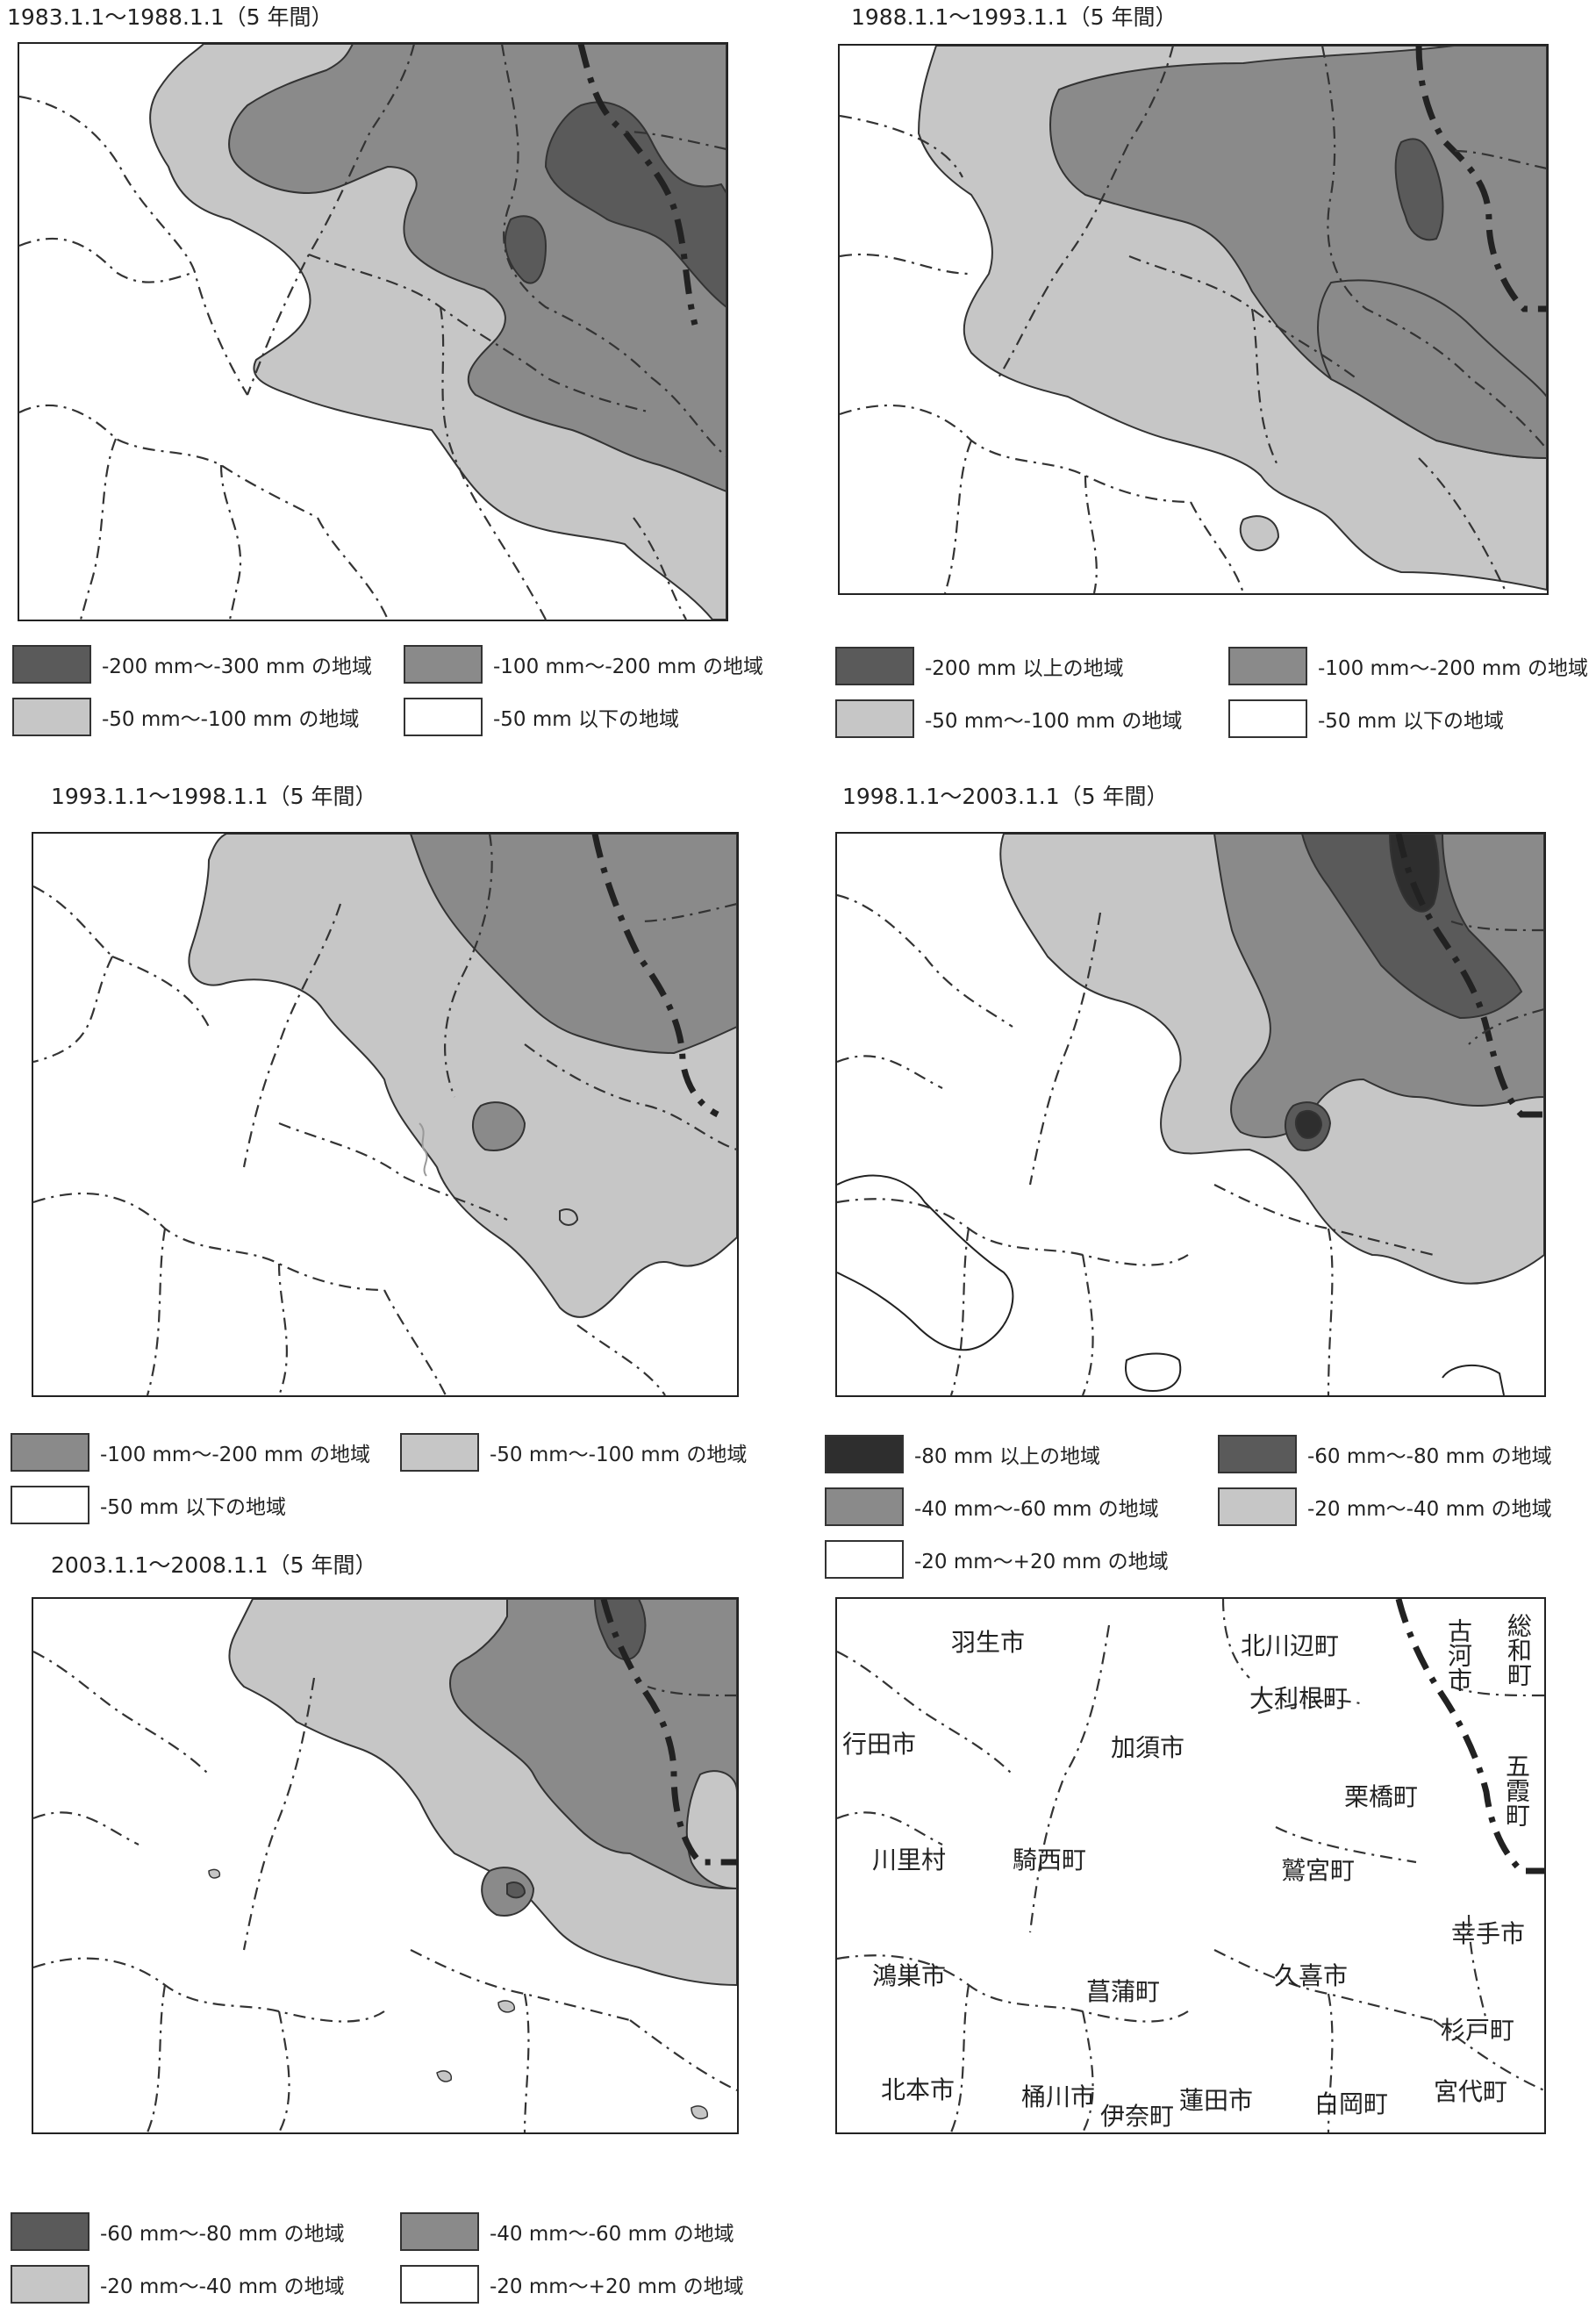 This screenshot has height=2322, width=1596. What do you see at coordinates (1024, 668) in the screenshot?
I see `legend-label: -200 mm 以上の地域` at bounding box center [1024, 668].